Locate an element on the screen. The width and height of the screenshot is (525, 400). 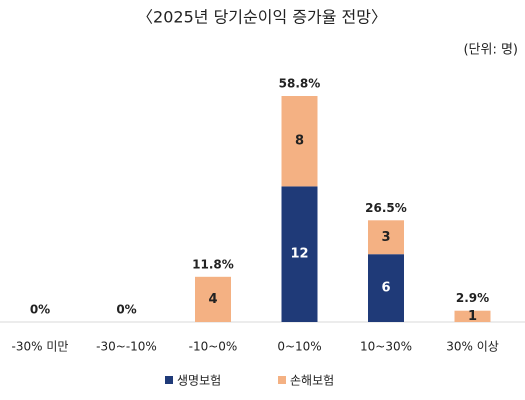
segment-label: 1 is located at coordinates (472, 316).